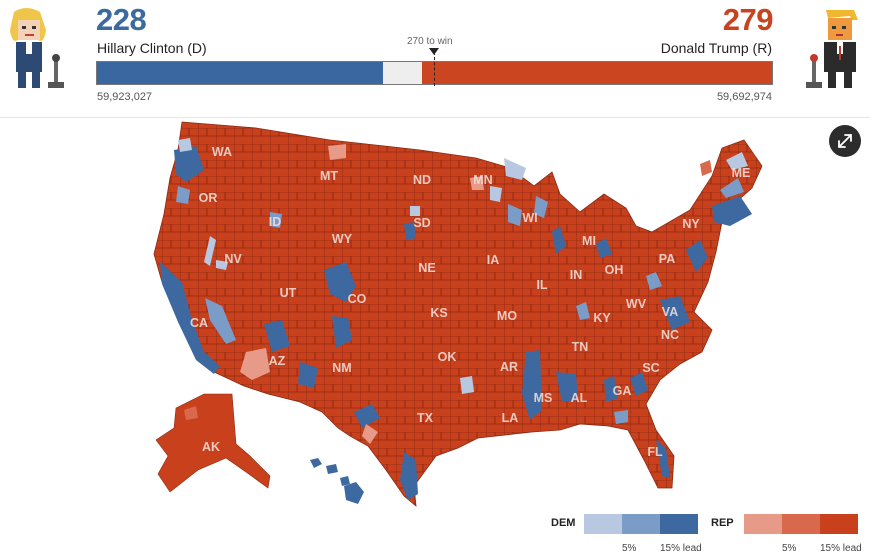  Describe the element at coordinates (722, 523) in the screenshot. I see `rep-legend-title: REP` at that location.